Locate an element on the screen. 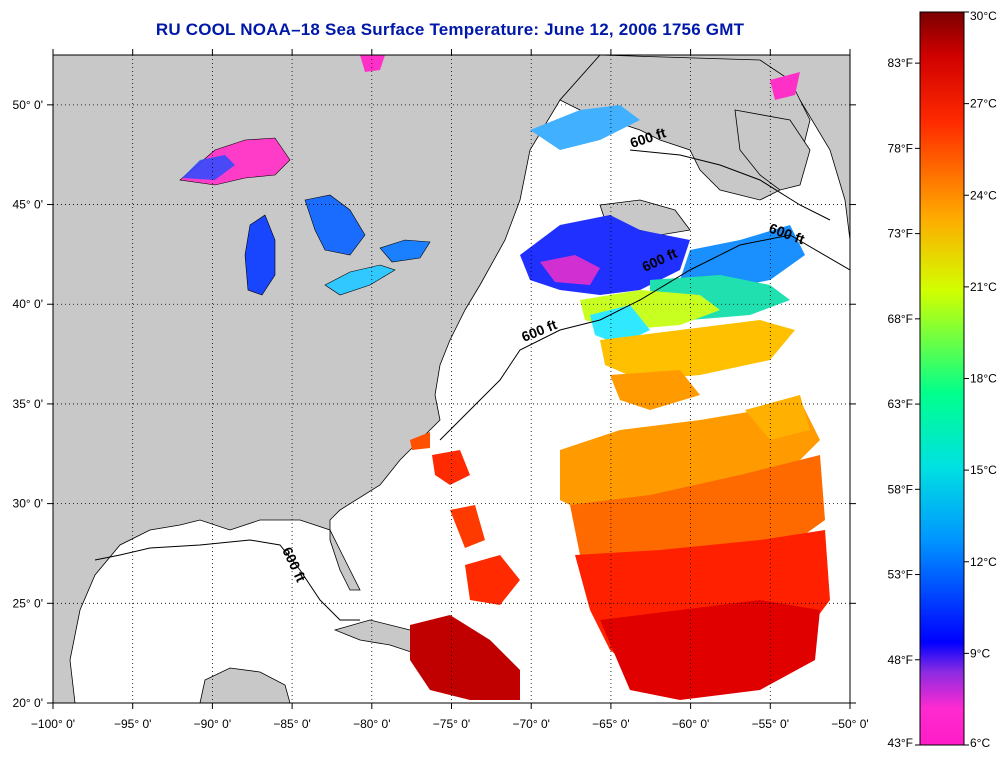 This screenshot has height=761, width=1008. x-tick-label: −60° 0' is located at coordinates (690, 724).